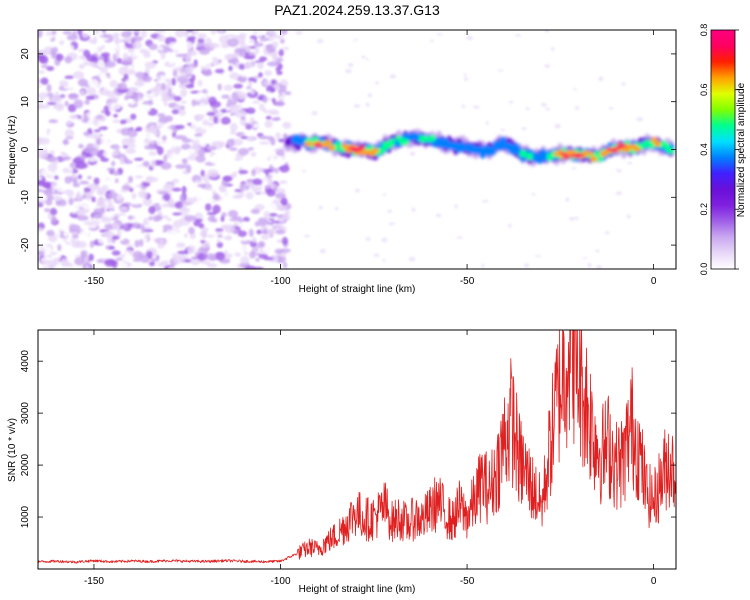 The height and width of the screenshot is (600, 750). I want to click on y-tick-label: 4000, so click(25, 361).